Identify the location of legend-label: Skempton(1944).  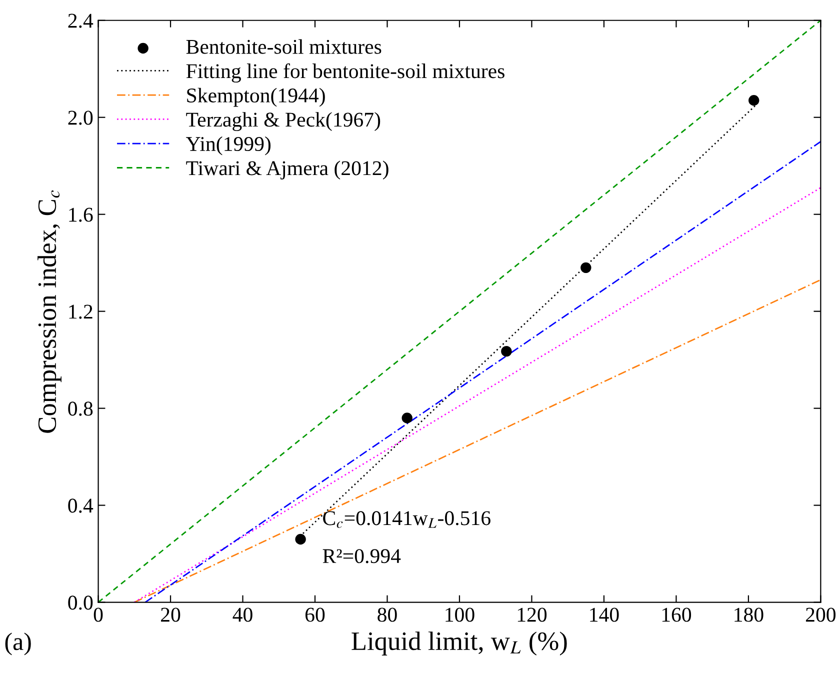
(256, 97).